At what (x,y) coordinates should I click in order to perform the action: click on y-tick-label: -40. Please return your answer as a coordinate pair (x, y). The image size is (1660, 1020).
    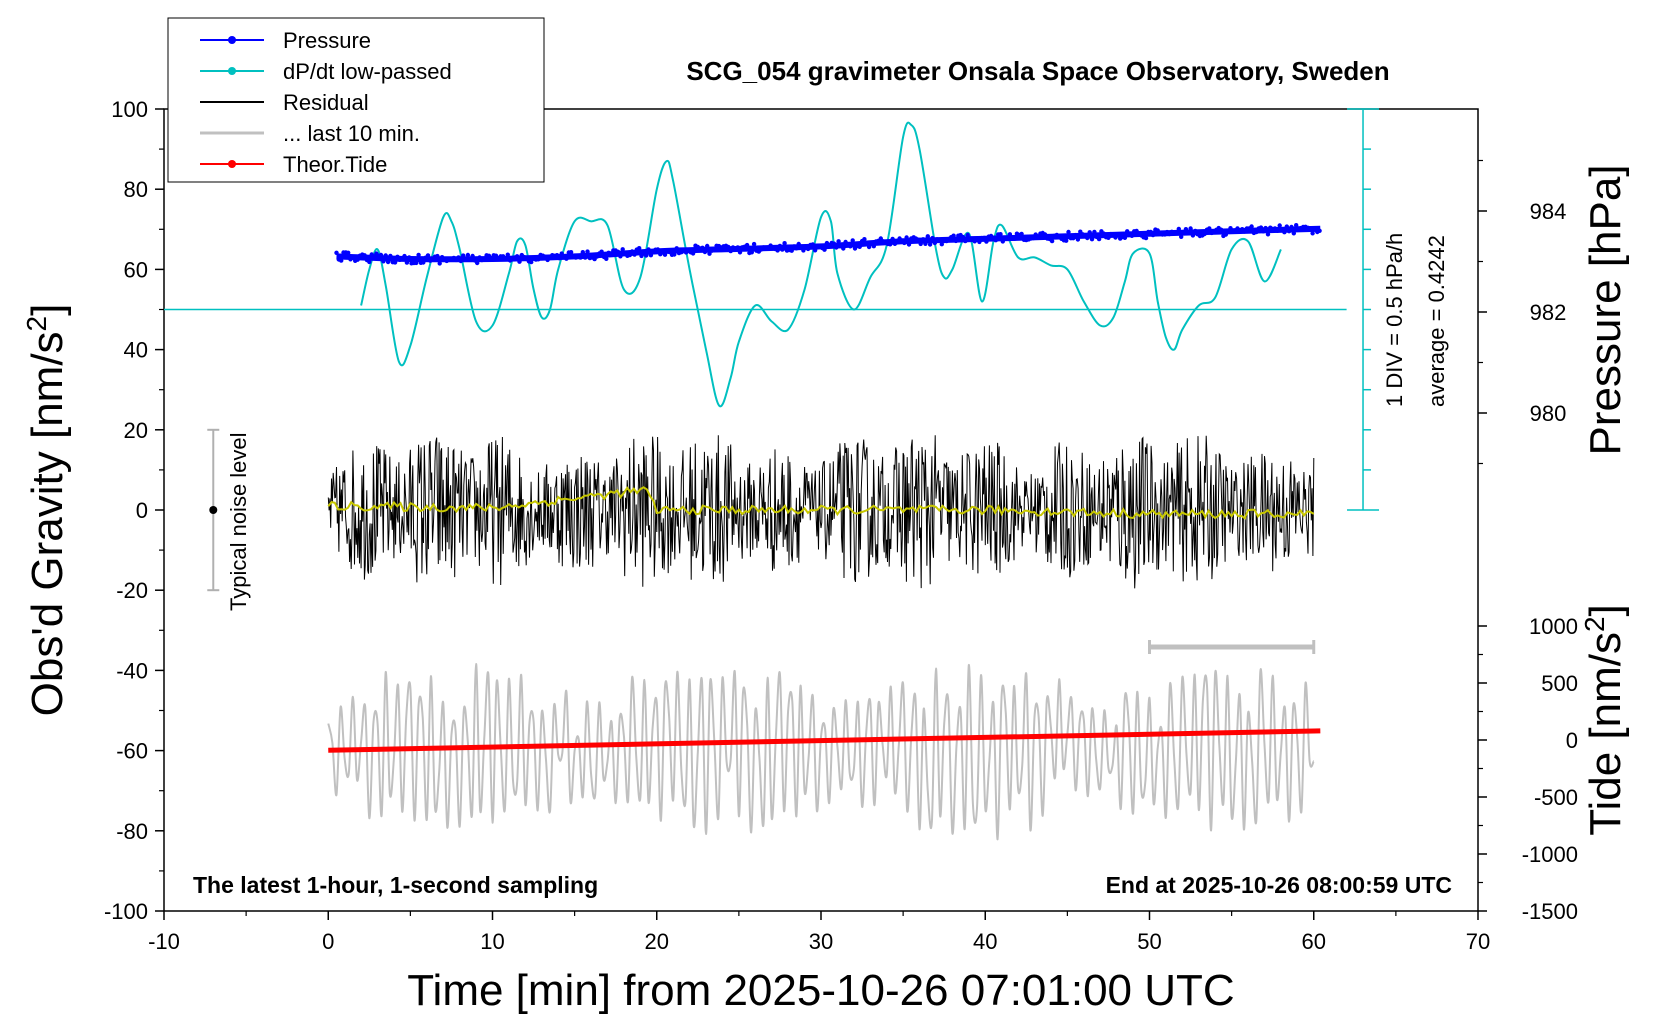
    Looking at the image, I should click on (132, 670).